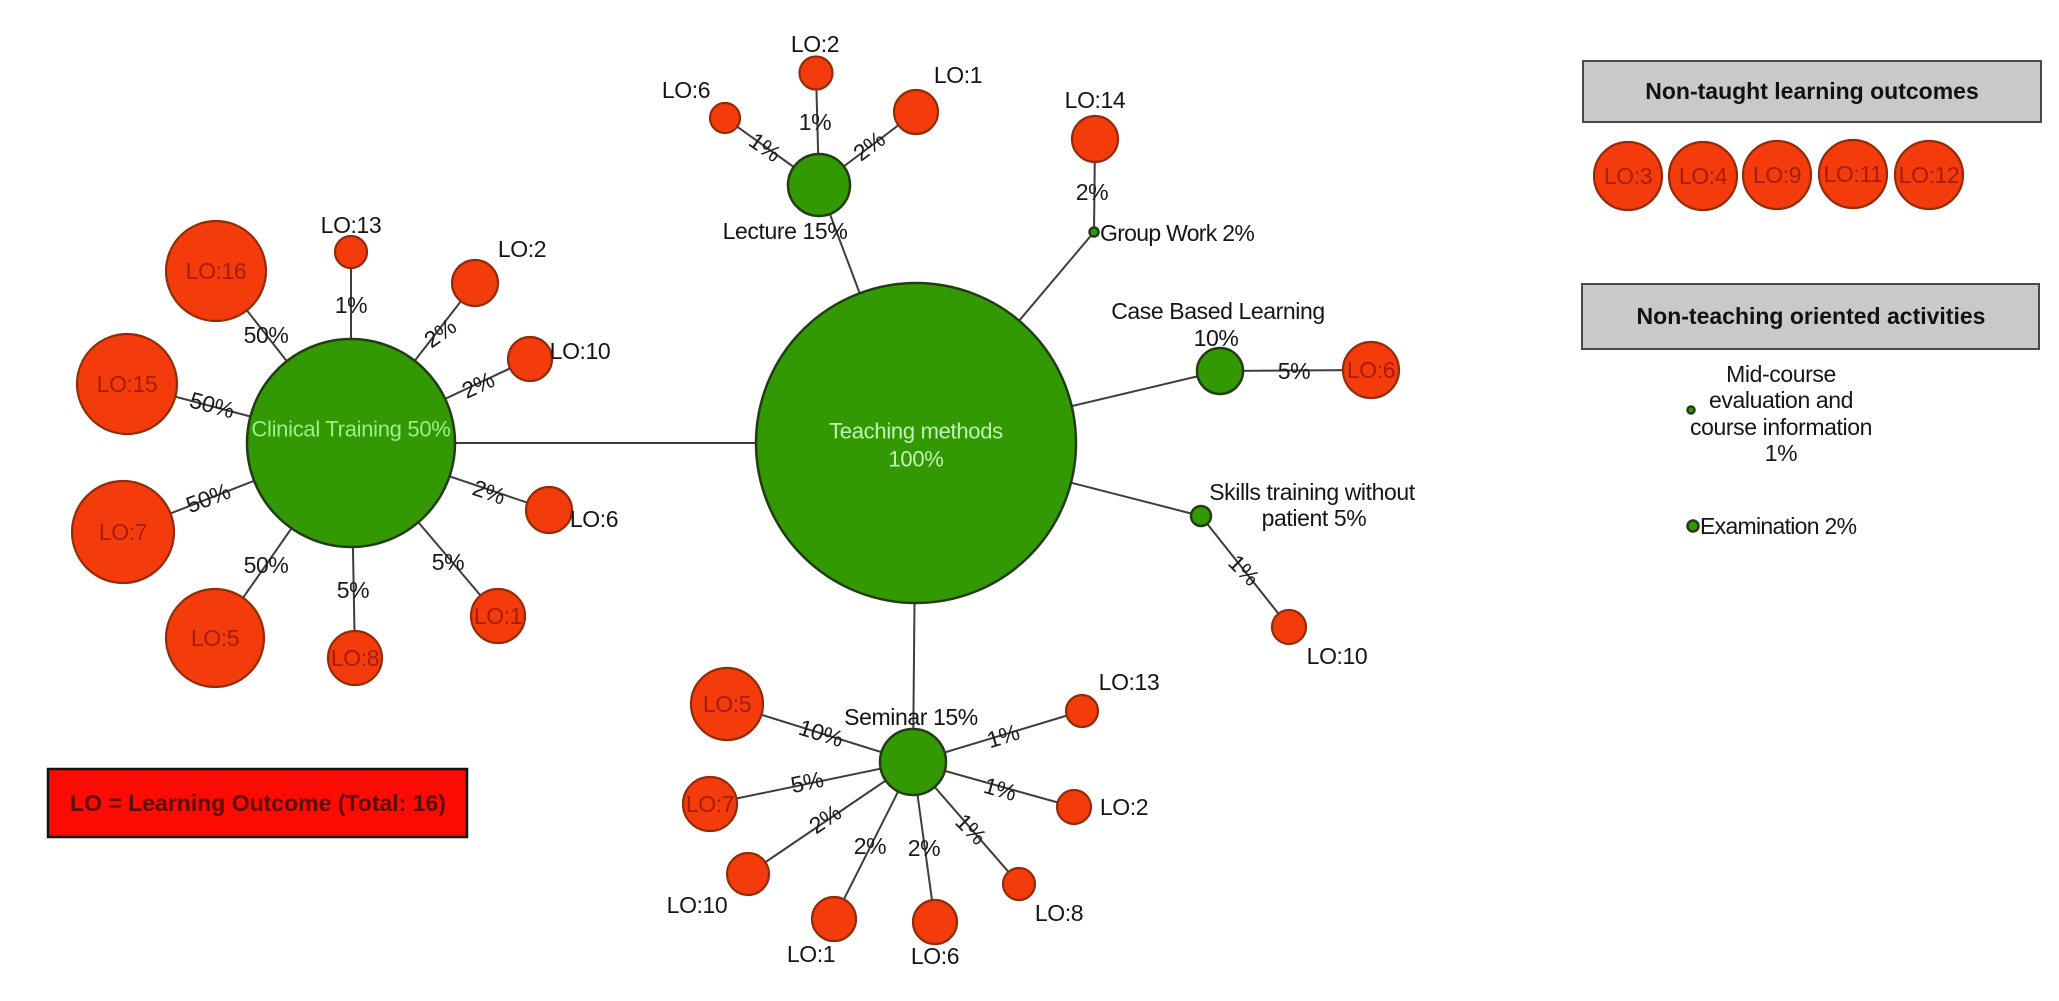  What do you see at coordinates (1781, 374) in the screenshot?
I see `svg-text: Mid-course` at bounding box center [1781, 374].